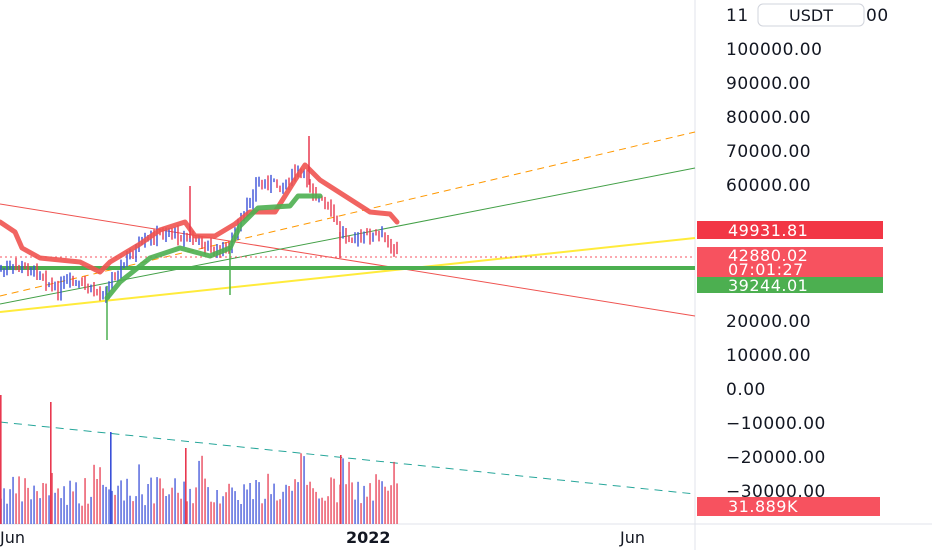 This screenshot has height=550, width=932. I want to click on last-price-text: 42880.02, so click(768, 255).